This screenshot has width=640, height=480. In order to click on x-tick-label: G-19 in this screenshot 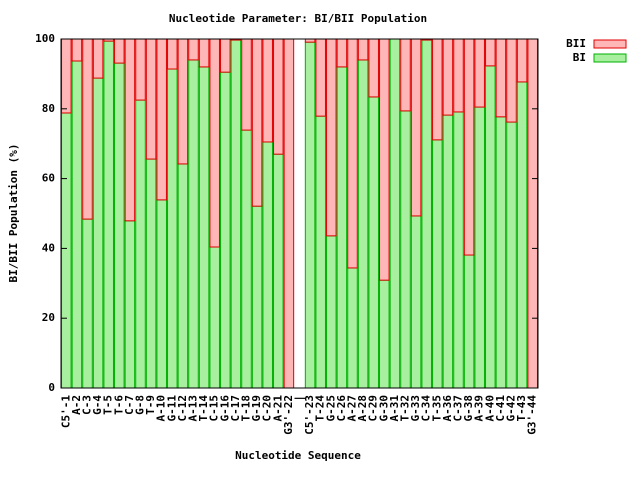, I will do `click(256, 408)`.